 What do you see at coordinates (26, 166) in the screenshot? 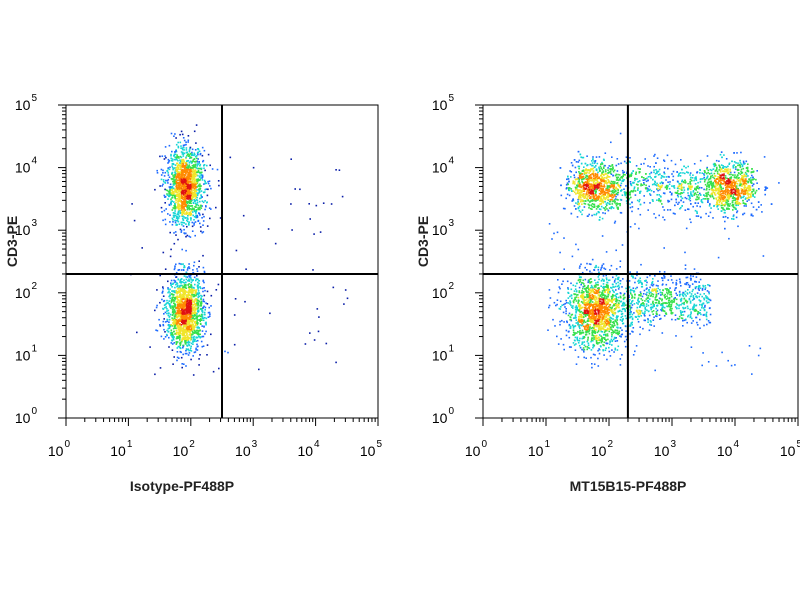
I see `y-tick-label: 104` at bounding box center [26, 166].